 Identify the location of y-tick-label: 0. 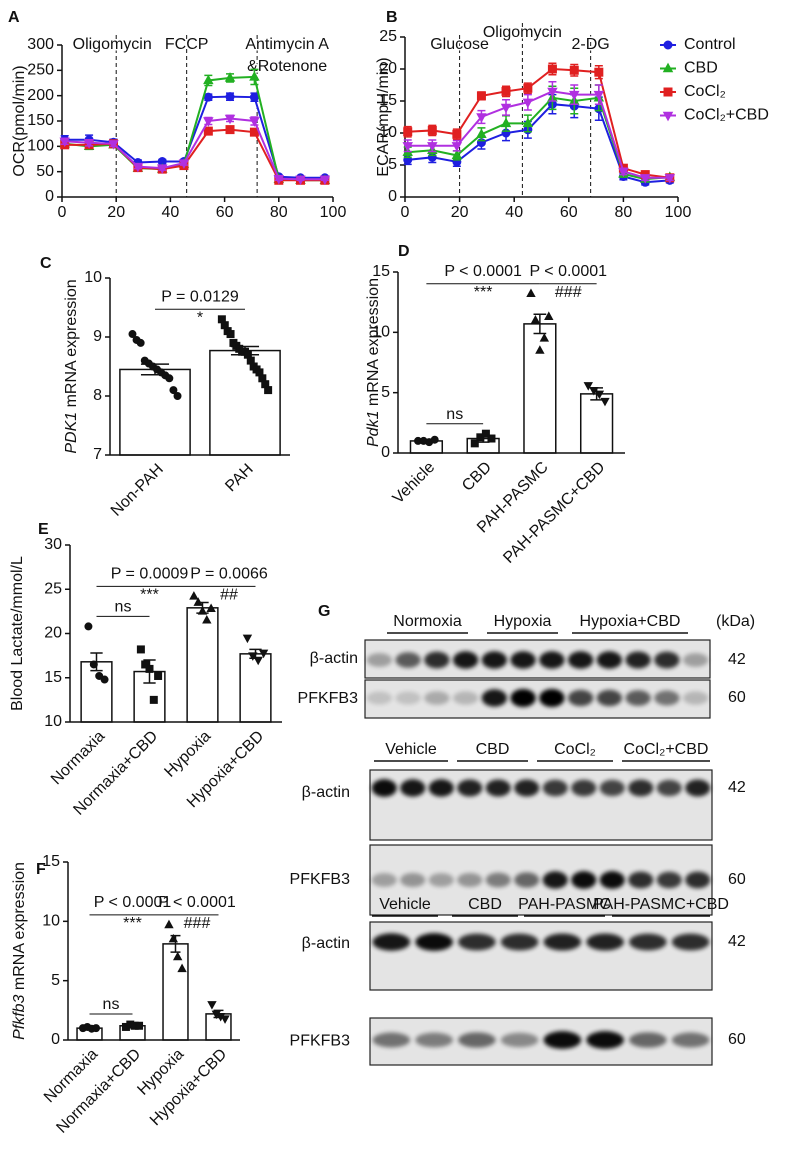
(385, 452).